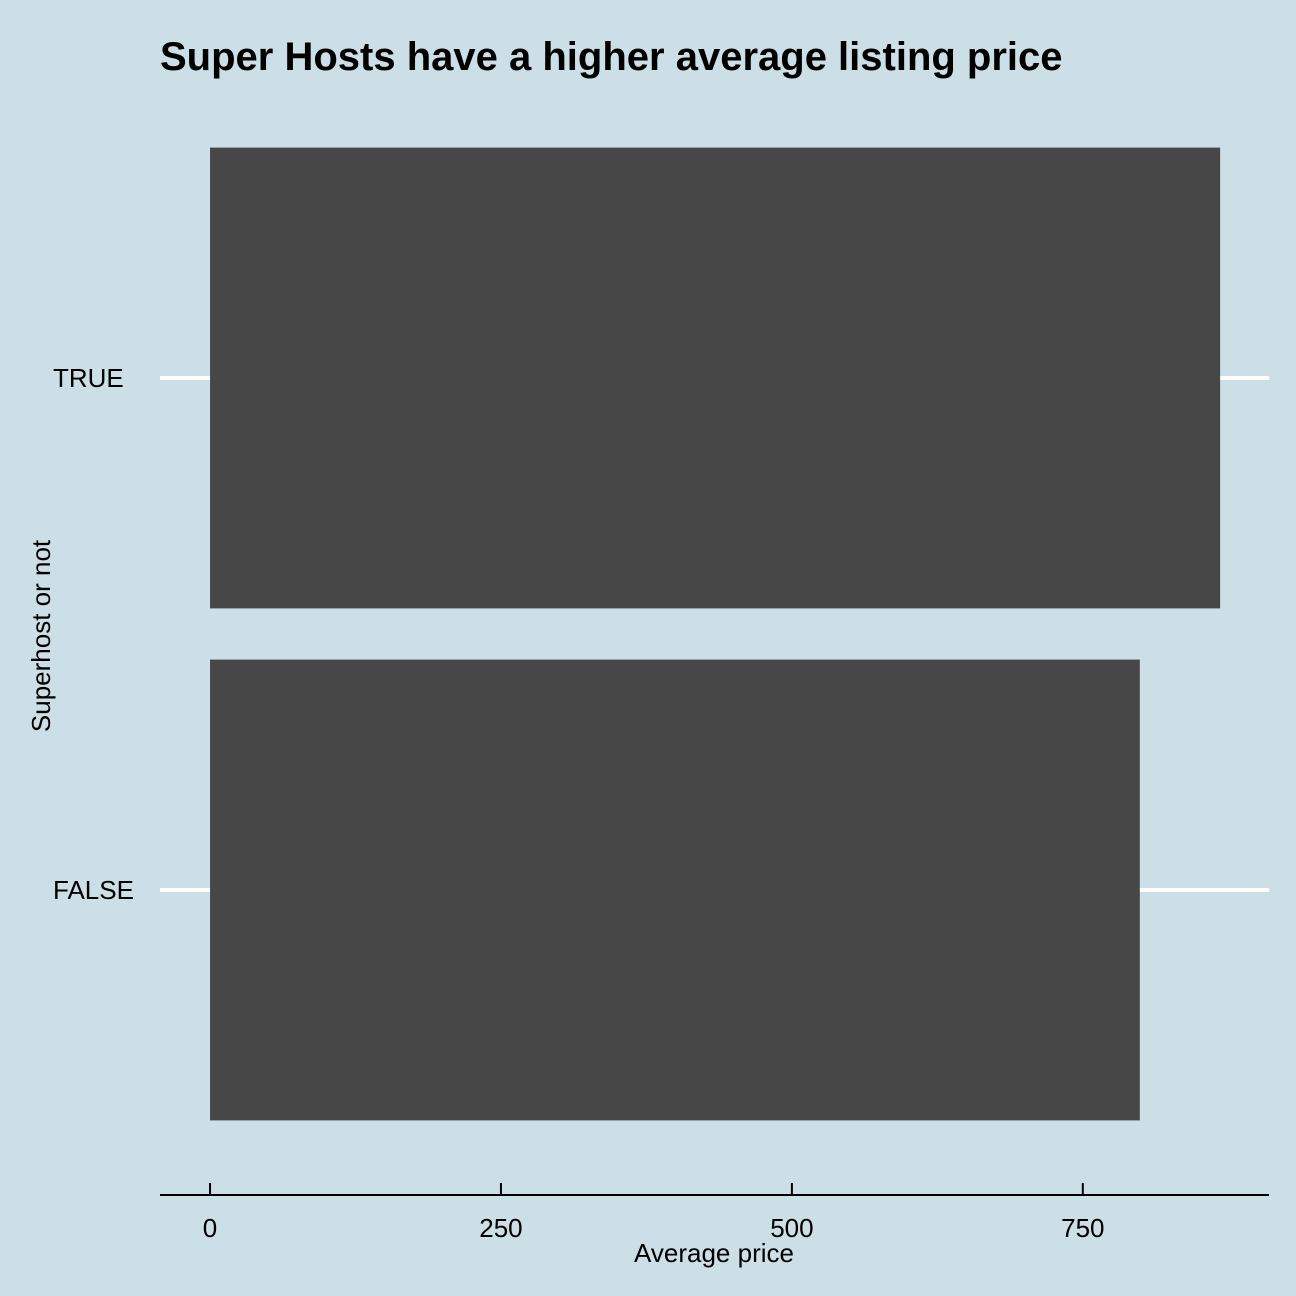 This screenshot has width=1296, height=1296. What do you see at coordinates (41, 635) in the screenshot?
I see `y-axis-title: Superhost or not` at bounding box center [41, 635].